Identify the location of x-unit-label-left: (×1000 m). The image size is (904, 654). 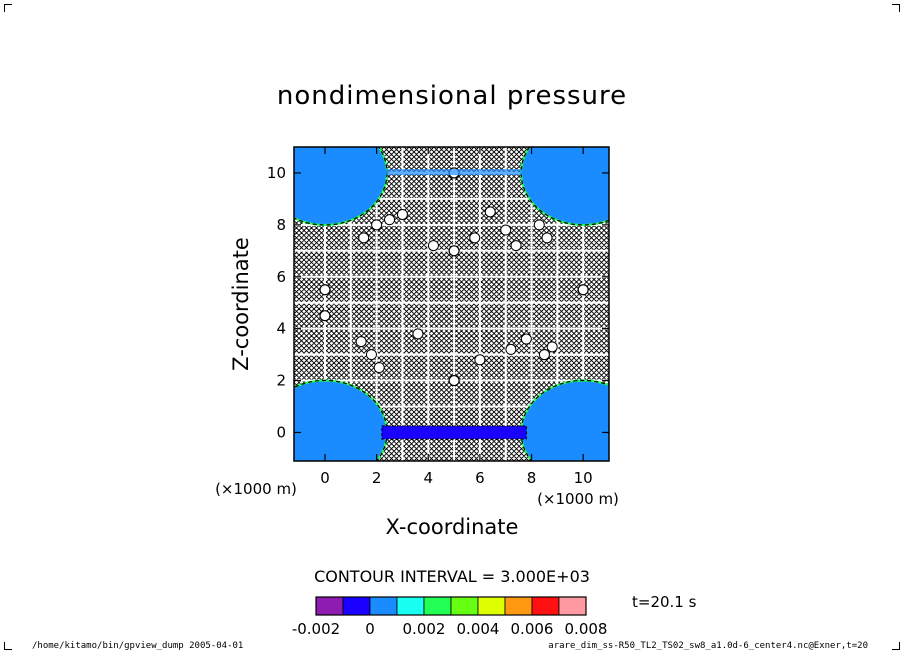
(256, 489).